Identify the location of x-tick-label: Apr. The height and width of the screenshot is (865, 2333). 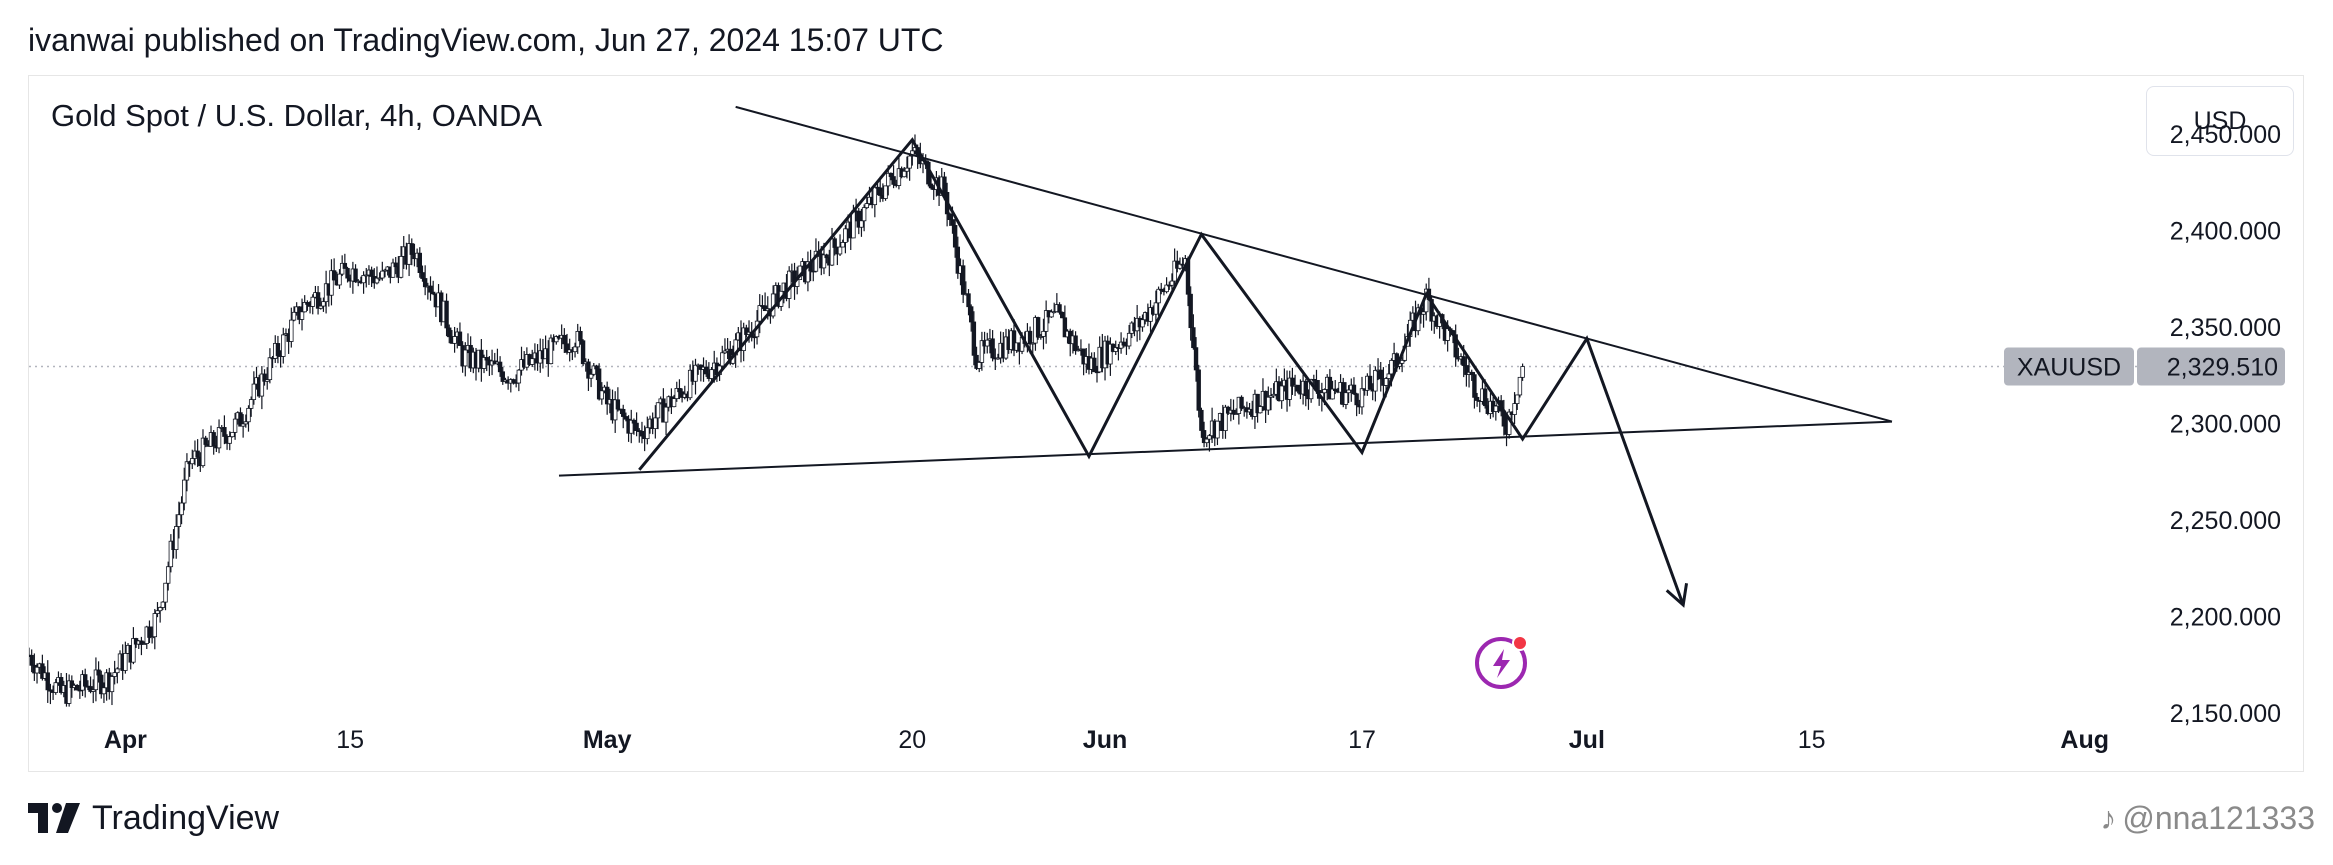
(125, 740).